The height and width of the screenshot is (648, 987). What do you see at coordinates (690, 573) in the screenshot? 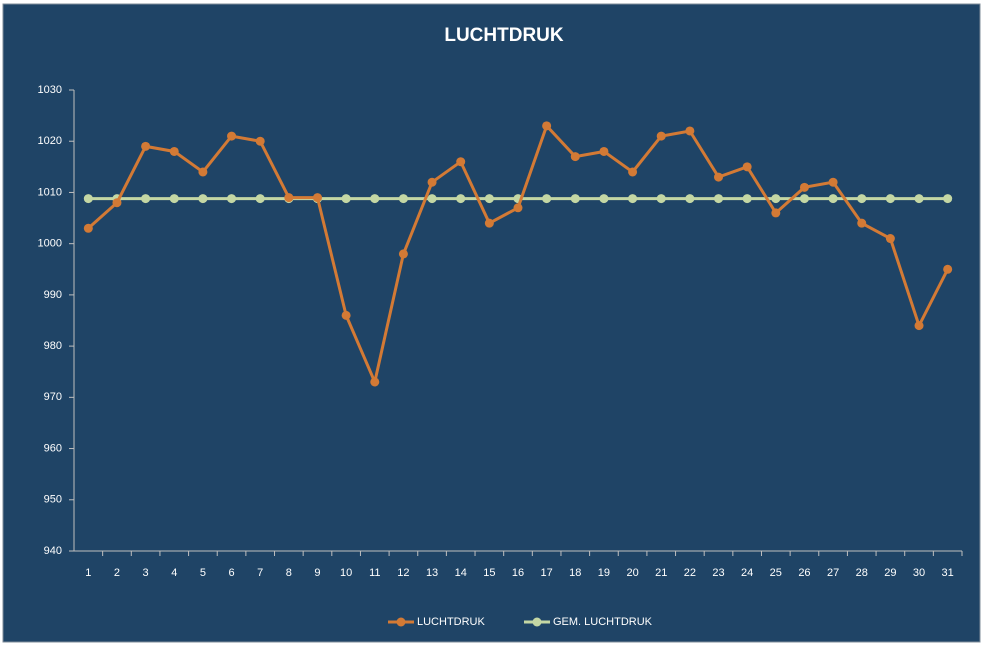
I see `x-tick-label: 22` at bounding box center [690, 573].